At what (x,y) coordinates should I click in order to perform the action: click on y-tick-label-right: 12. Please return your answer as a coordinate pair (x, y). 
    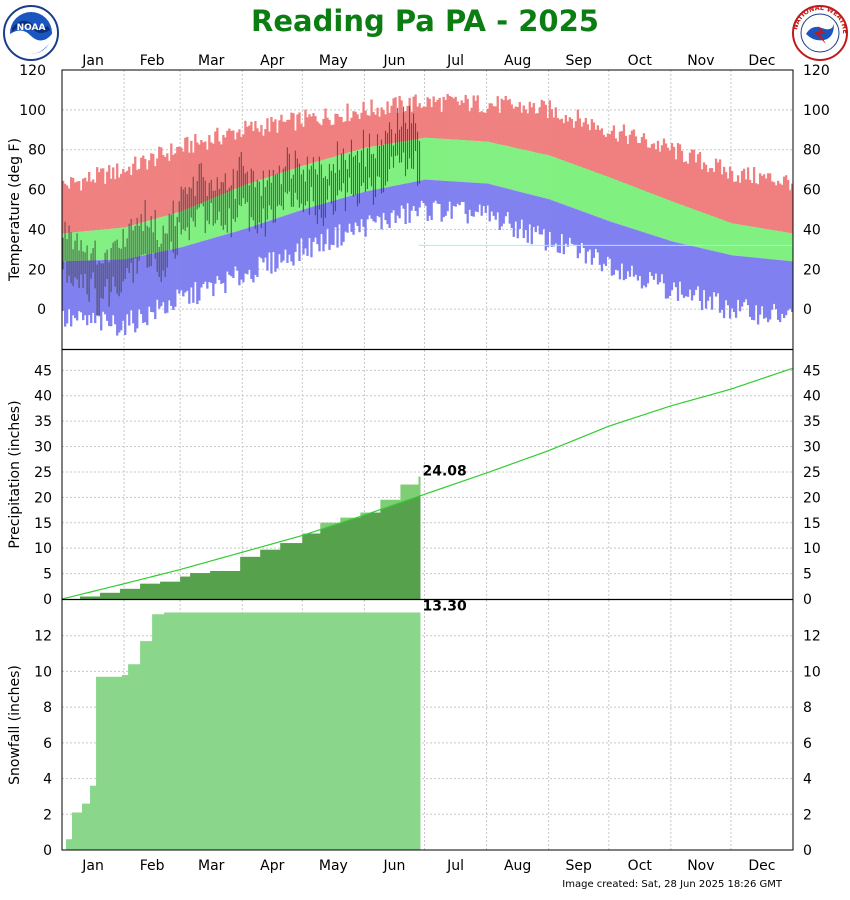
    Looking at the image, I should click on (812, 637).